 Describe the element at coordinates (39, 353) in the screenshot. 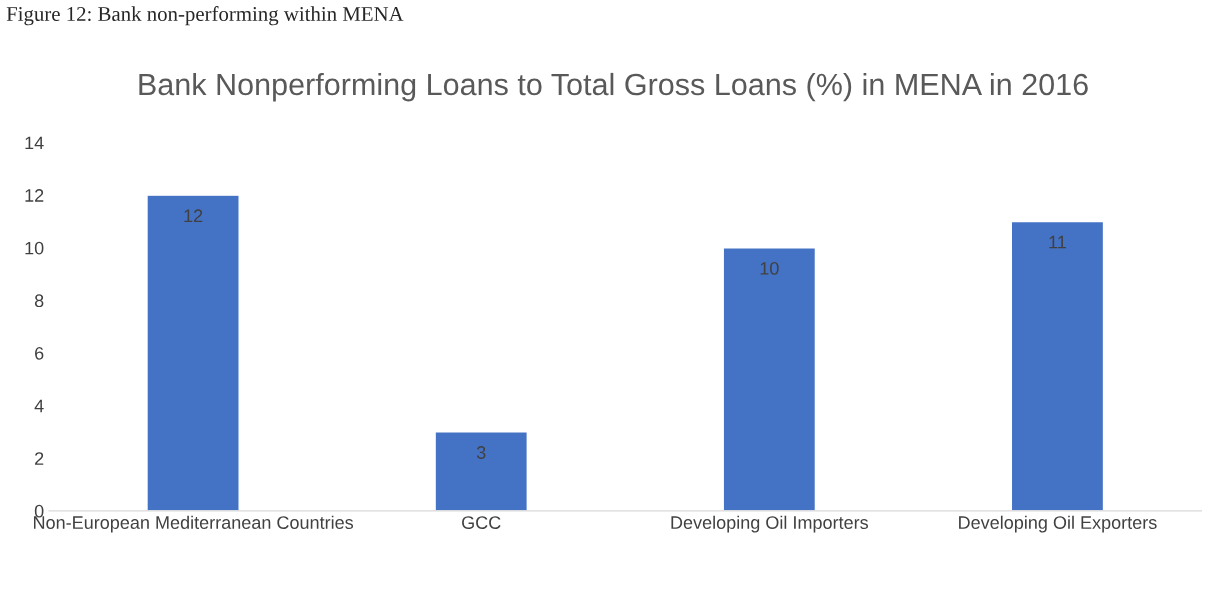

I see `y-tick-label: 6` at that location.